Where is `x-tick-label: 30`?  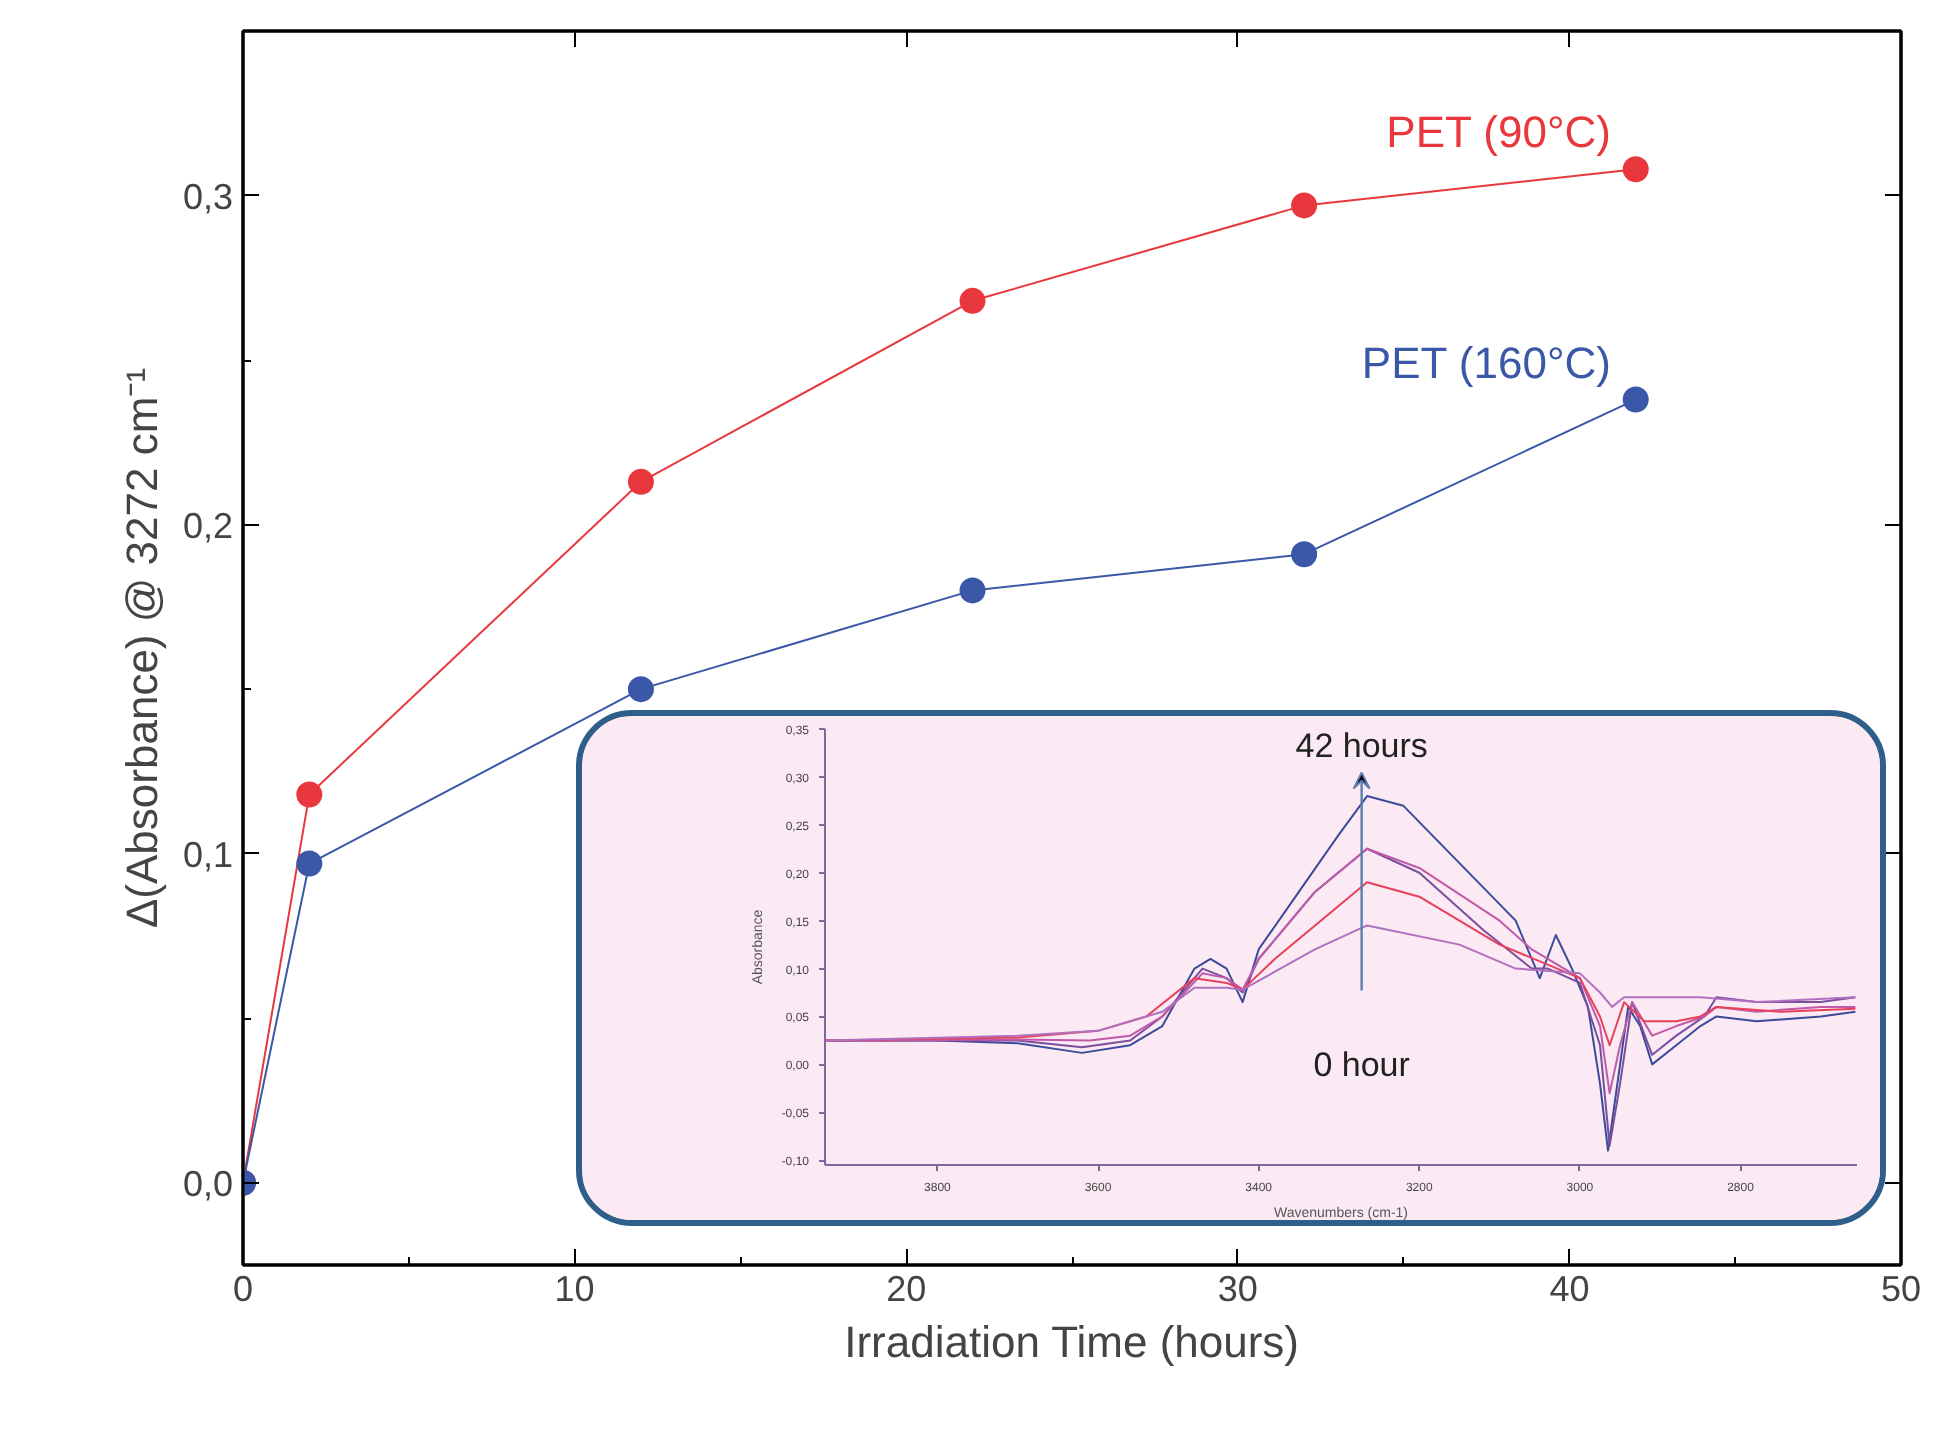 x-tick-label: 30 is located at coordinates (1237, 1289).